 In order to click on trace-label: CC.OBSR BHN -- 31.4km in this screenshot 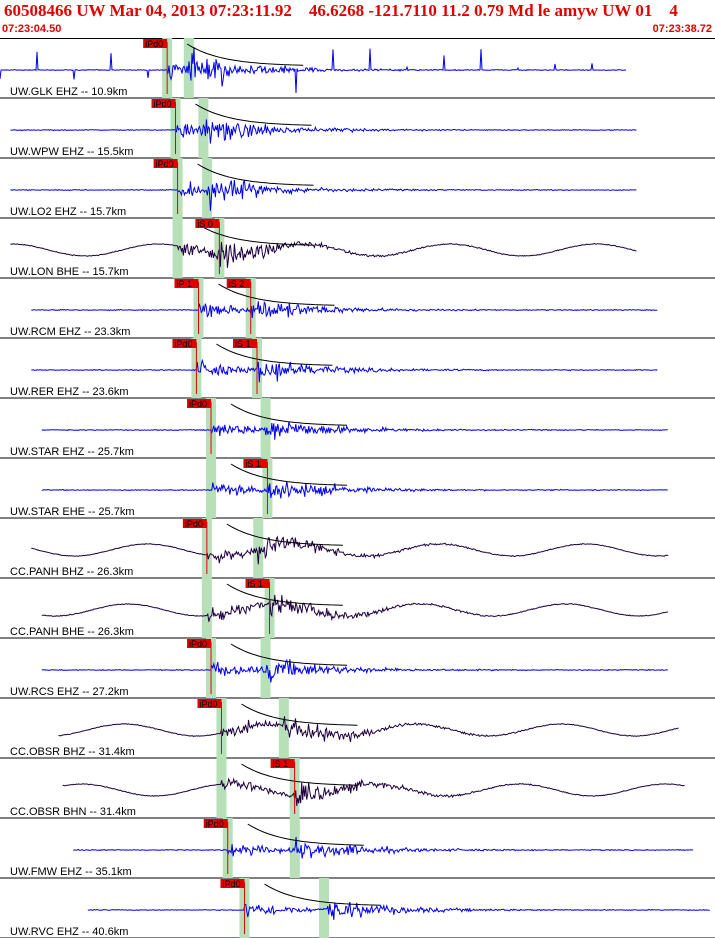, I will do `click(73, 812)`.